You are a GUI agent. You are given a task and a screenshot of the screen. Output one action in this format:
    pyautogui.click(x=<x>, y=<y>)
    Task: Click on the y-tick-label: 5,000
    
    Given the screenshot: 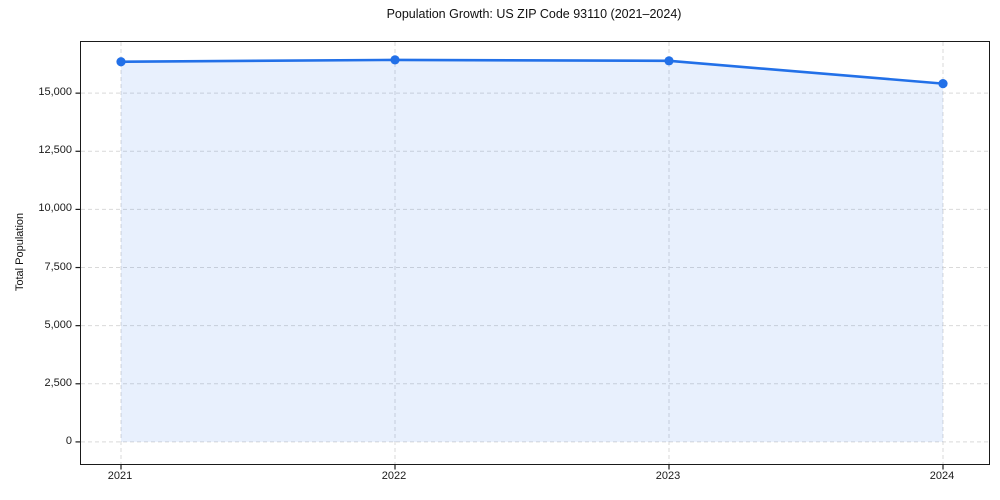 What is the action you would take?
    pyautogui.click(x=58, y=324)
    